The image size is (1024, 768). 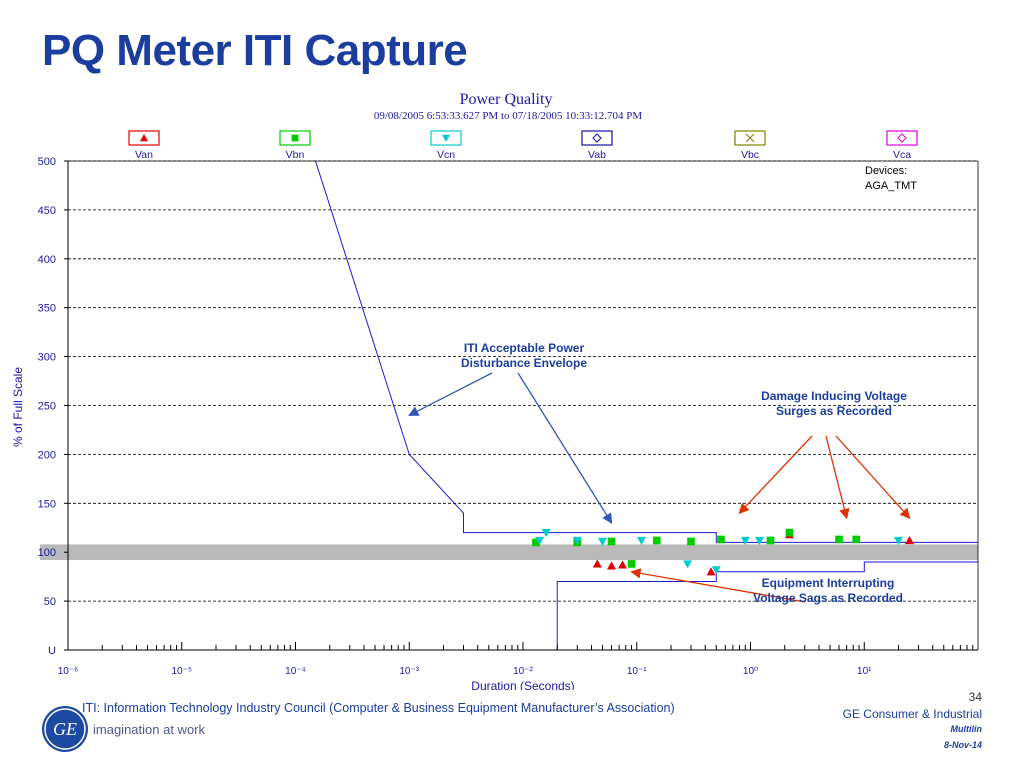 I want to click on legend-marker-vcn, so click(x=446, y=138).